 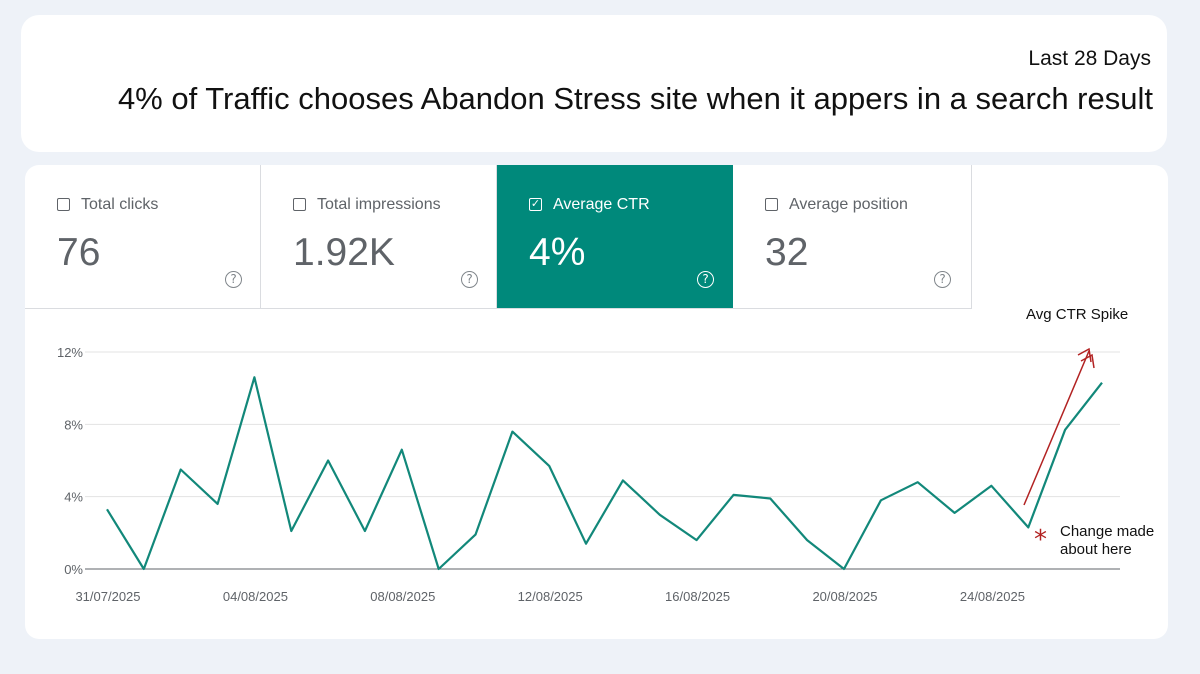 What do you see at coordinates (70, 352) in the screenshot?
I see `y-tick-label: 12%` at bounding box center [70, 352].